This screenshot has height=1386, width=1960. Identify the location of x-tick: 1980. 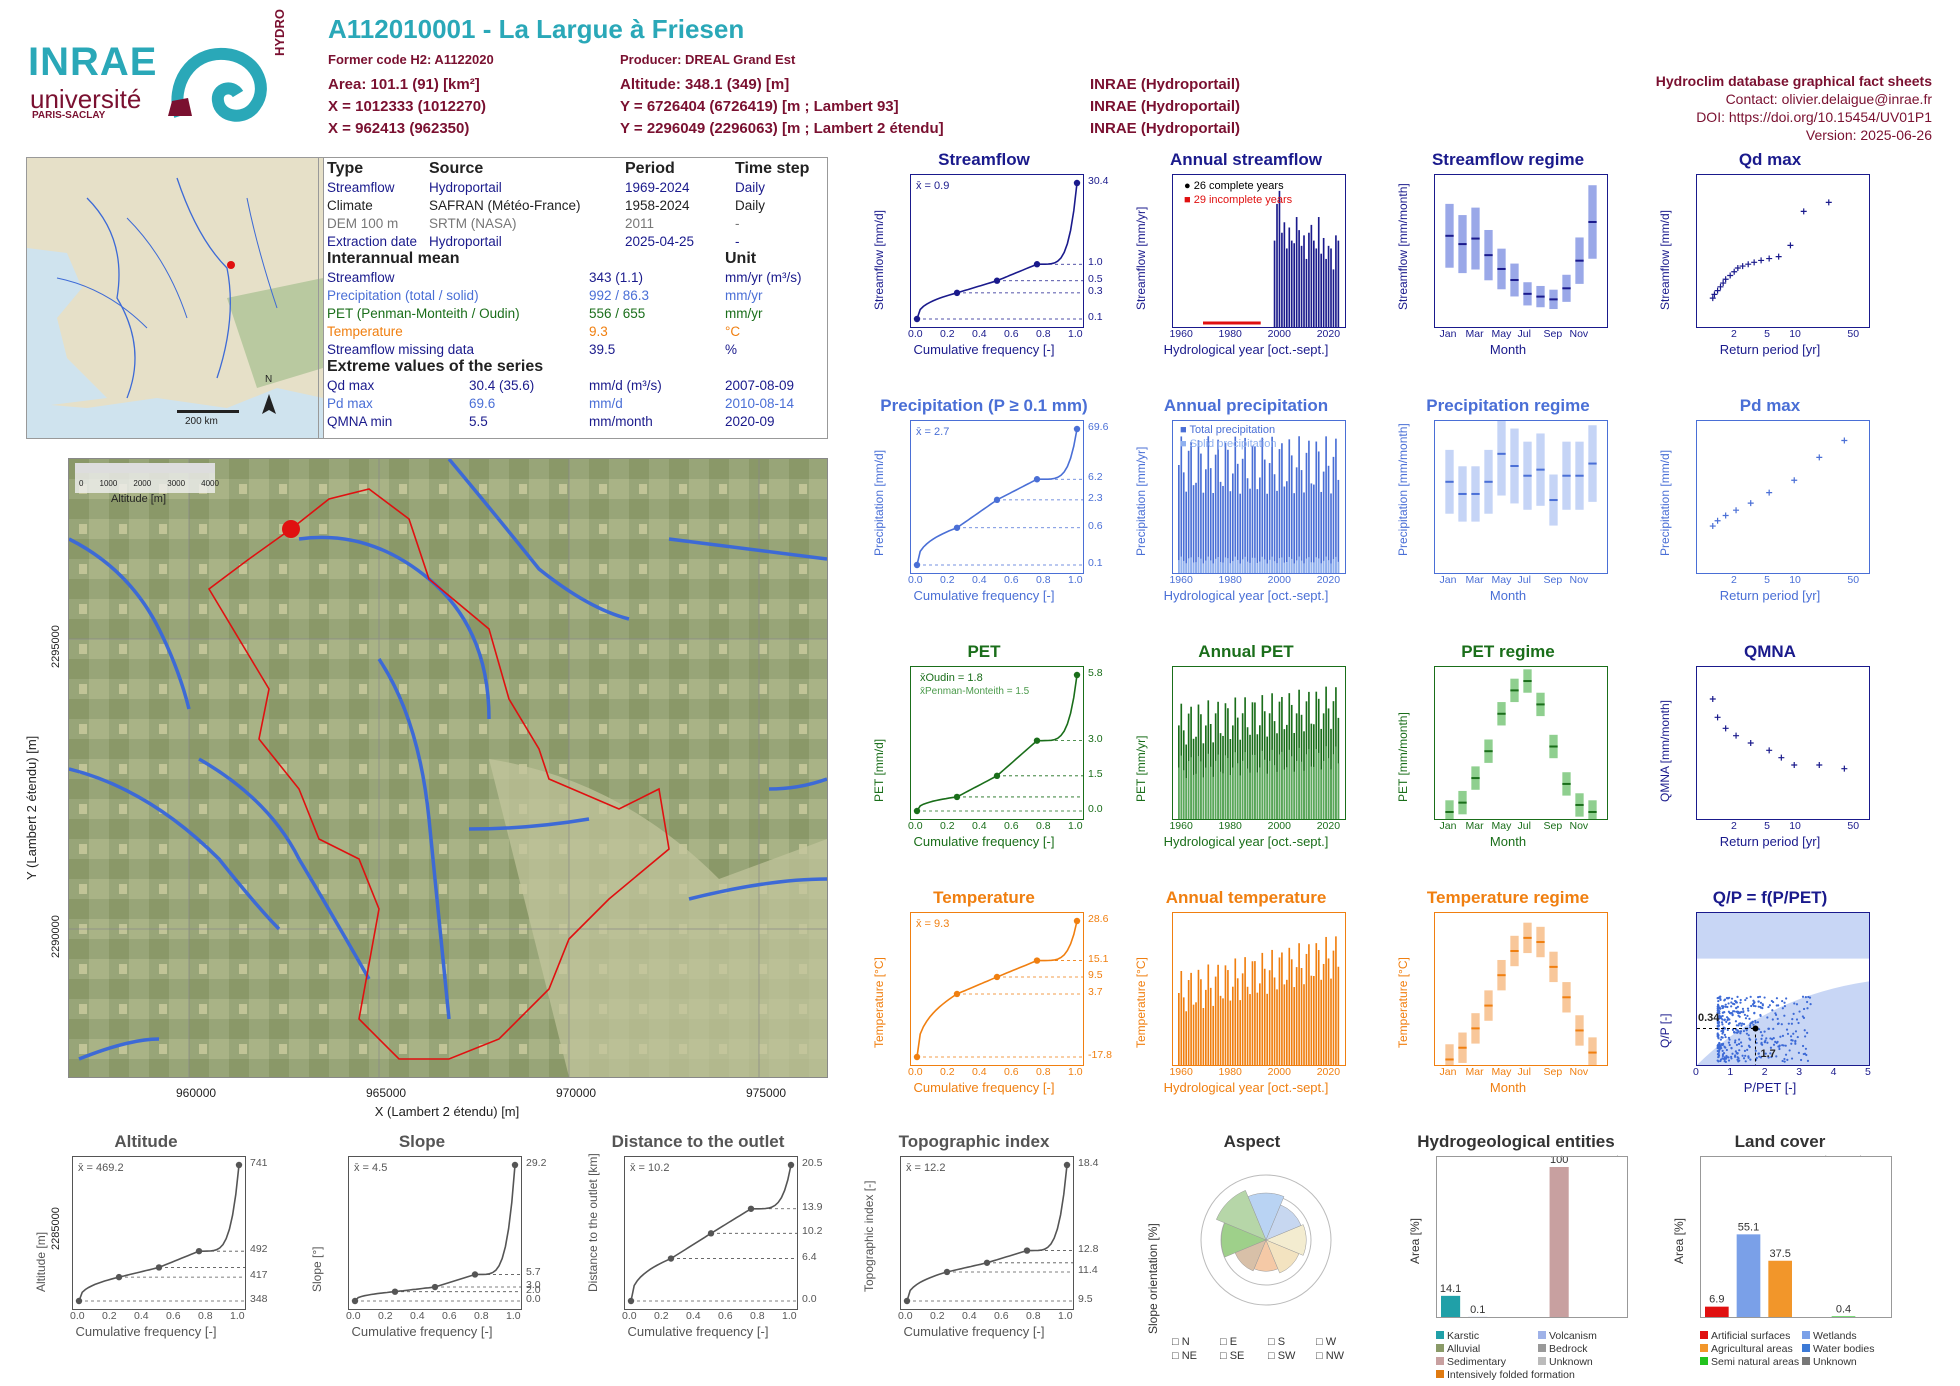
(1230, 1072).